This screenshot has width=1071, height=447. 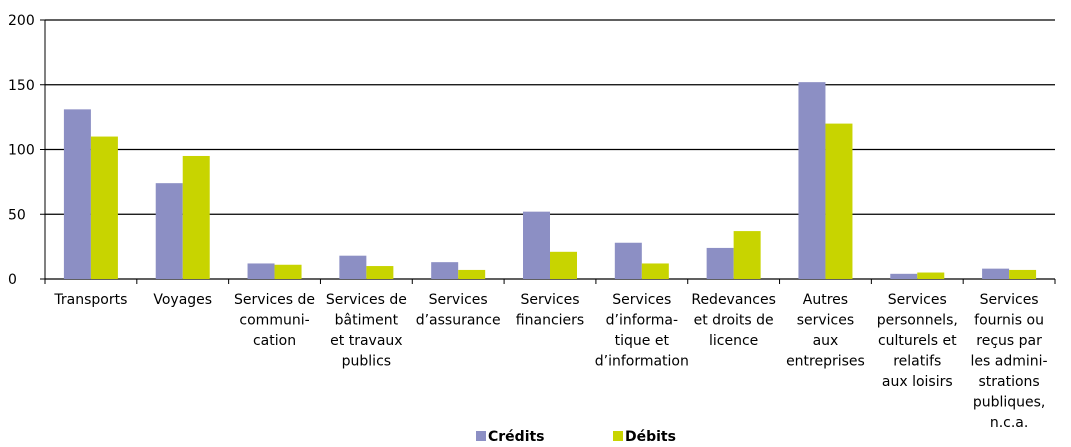 I want to click on x-tick-label: Voyages, so click(x=182, y=300).